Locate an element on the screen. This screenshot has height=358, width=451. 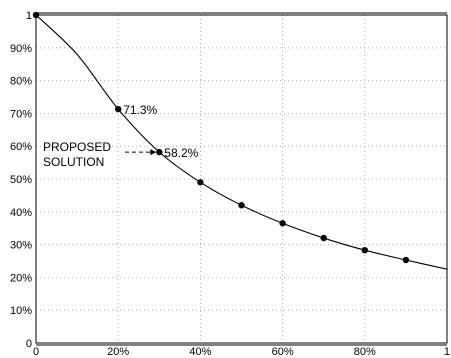
y-tick-label: 20% is located at coordinates (21, 278).